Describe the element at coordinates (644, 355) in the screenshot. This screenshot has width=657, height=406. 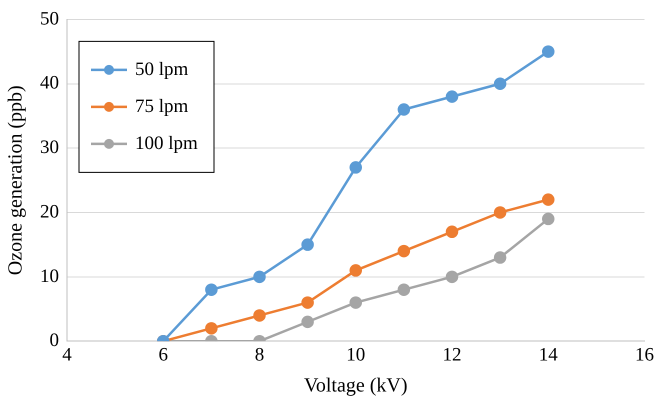
I see `x-tick-label: 16` at that location.